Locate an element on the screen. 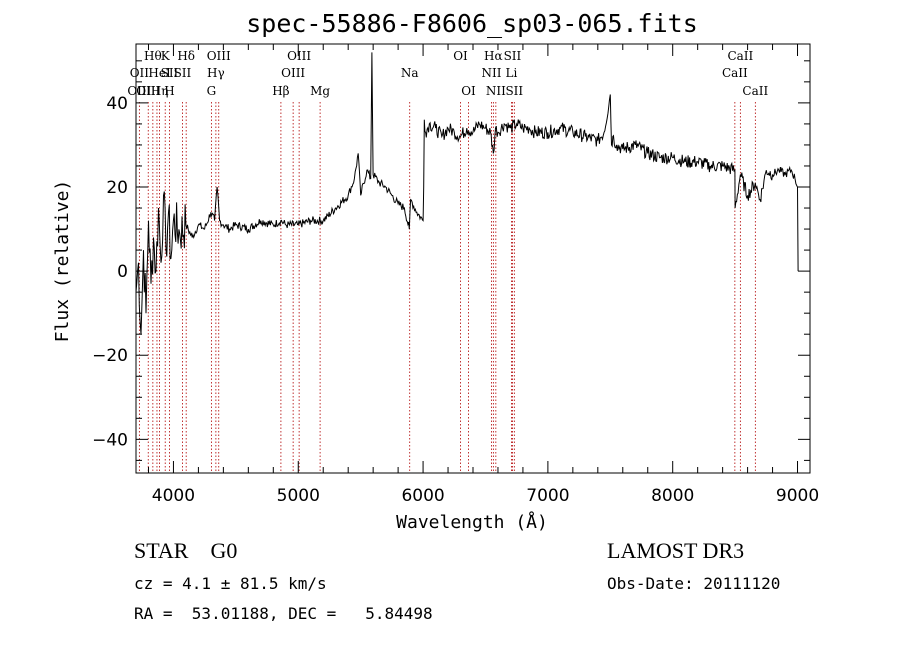  x-tick-label: 6000 is located at coordinates (422, 496).